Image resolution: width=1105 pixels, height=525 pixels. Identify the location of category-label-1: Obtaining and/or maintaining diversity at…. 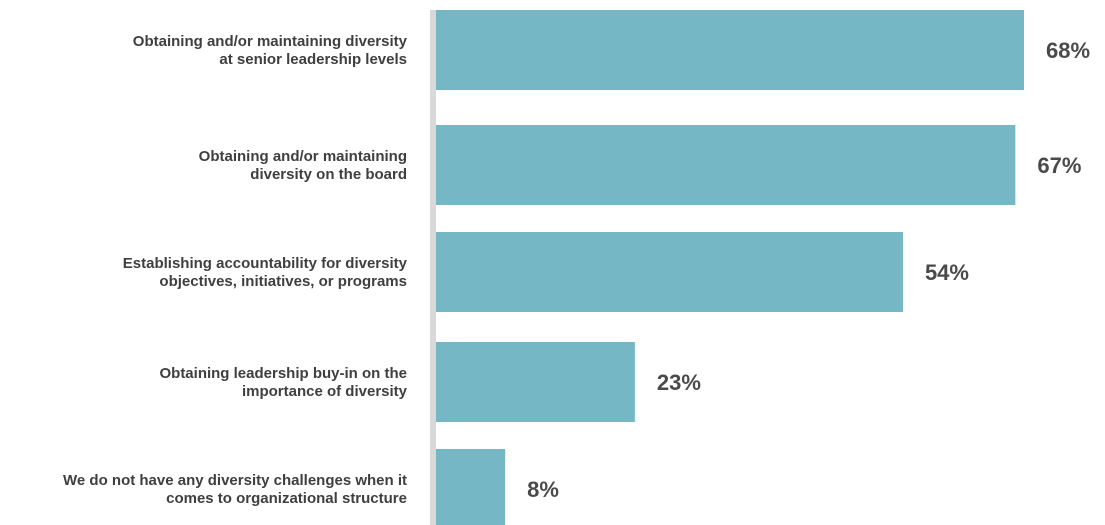
(270, 50).